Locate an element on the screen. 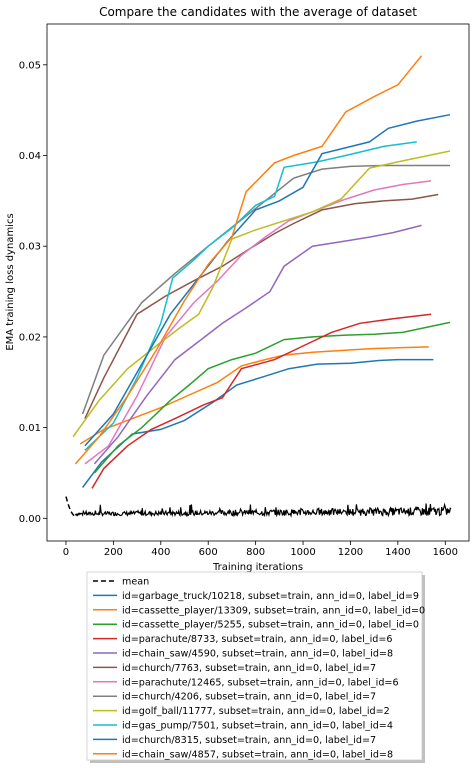  x-tick-label: 1400 is located at coordinates (397, 552).